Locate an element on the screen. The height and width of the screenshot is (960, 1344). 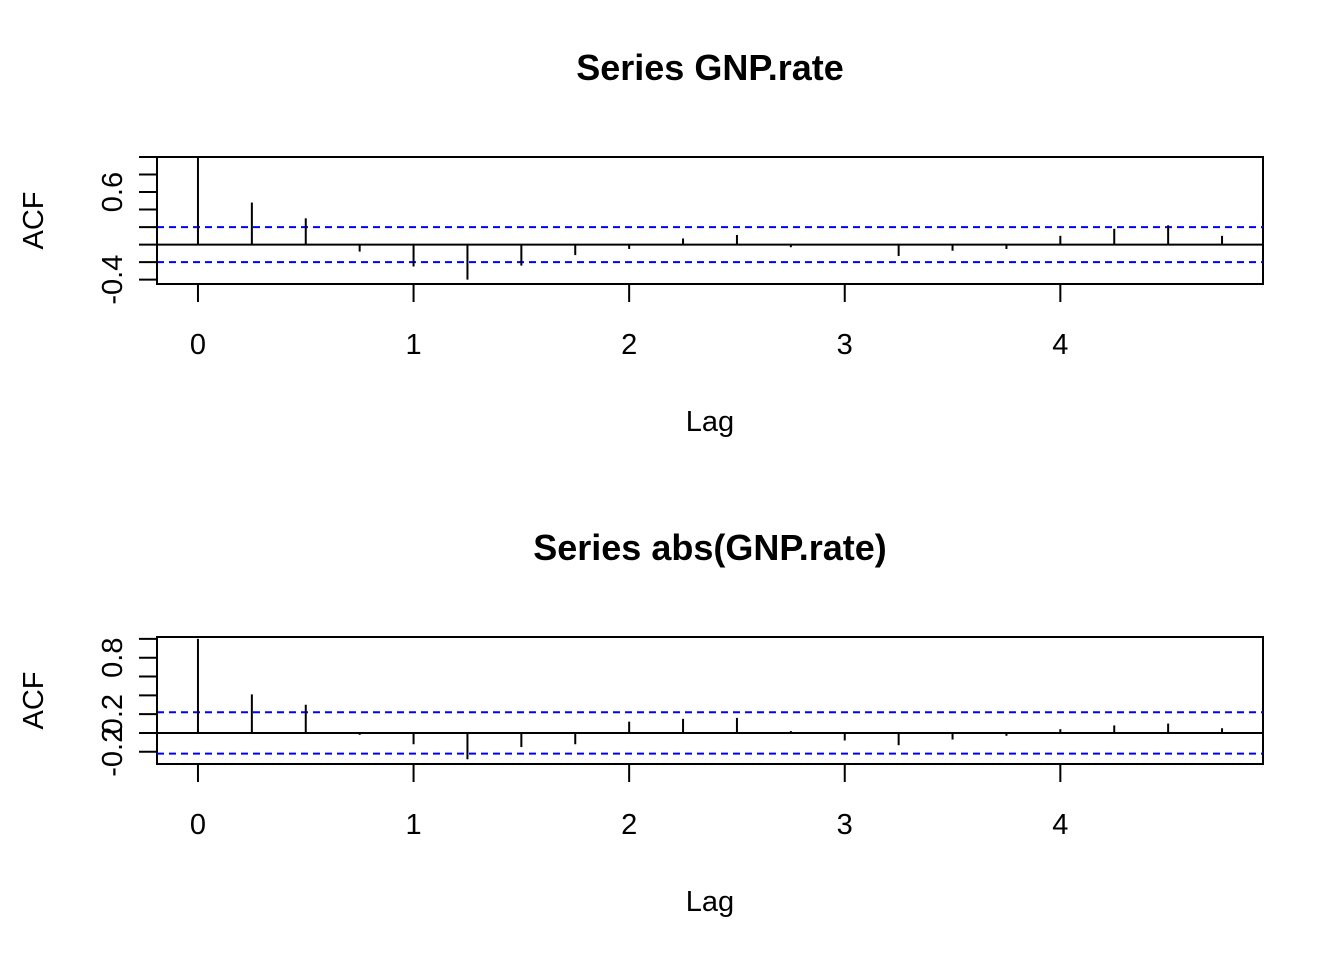
chart-title: Series GNP.rate is located at coordinates (710, 67).